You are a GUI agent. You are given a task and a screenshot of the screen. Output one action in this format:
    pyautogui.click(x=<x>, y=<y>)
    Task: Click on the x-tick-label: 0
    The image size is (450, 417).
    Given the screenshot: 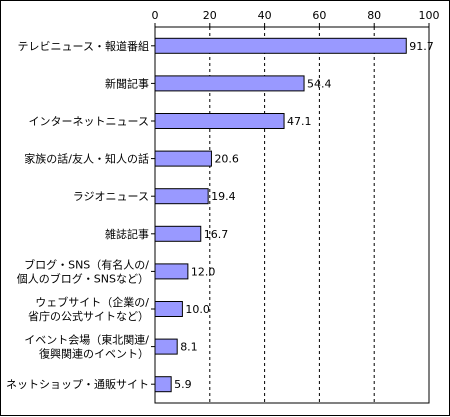 What is the action you would take?
    pyautogui.click(x=155, y=15)
    